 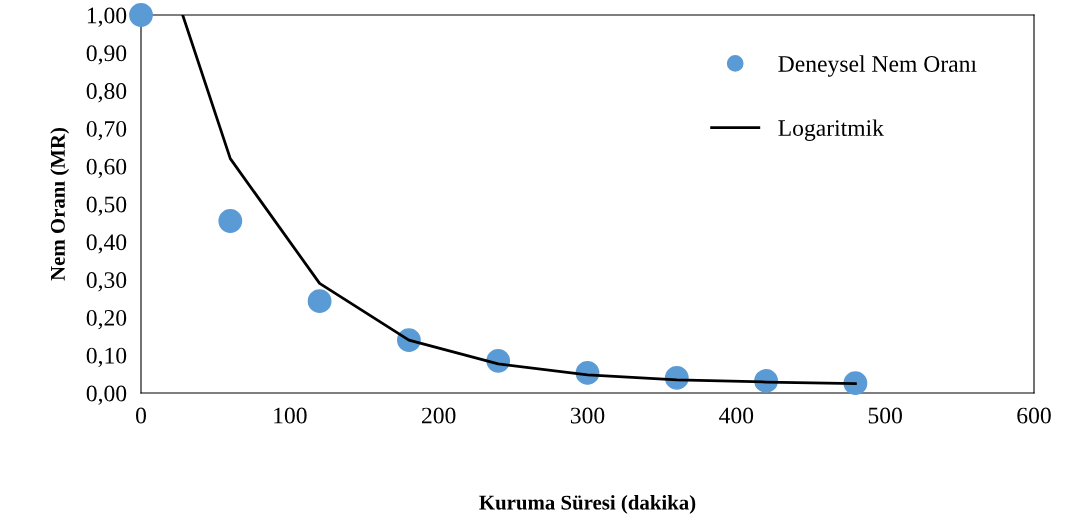 I want to click on y-tick-label: 0,20, so click(x=106, y=319).